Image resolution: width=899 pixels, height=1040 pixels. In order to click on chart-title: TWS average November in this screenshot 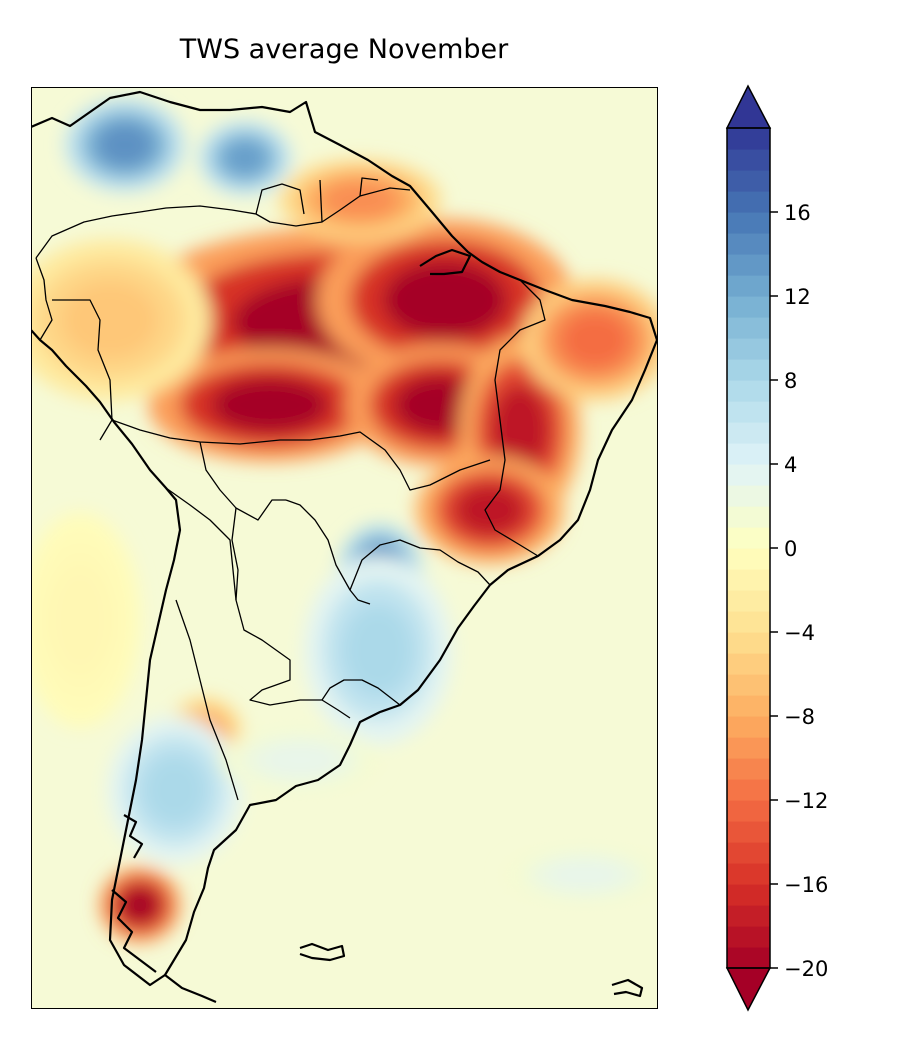, I will do `click(344, 49)`.